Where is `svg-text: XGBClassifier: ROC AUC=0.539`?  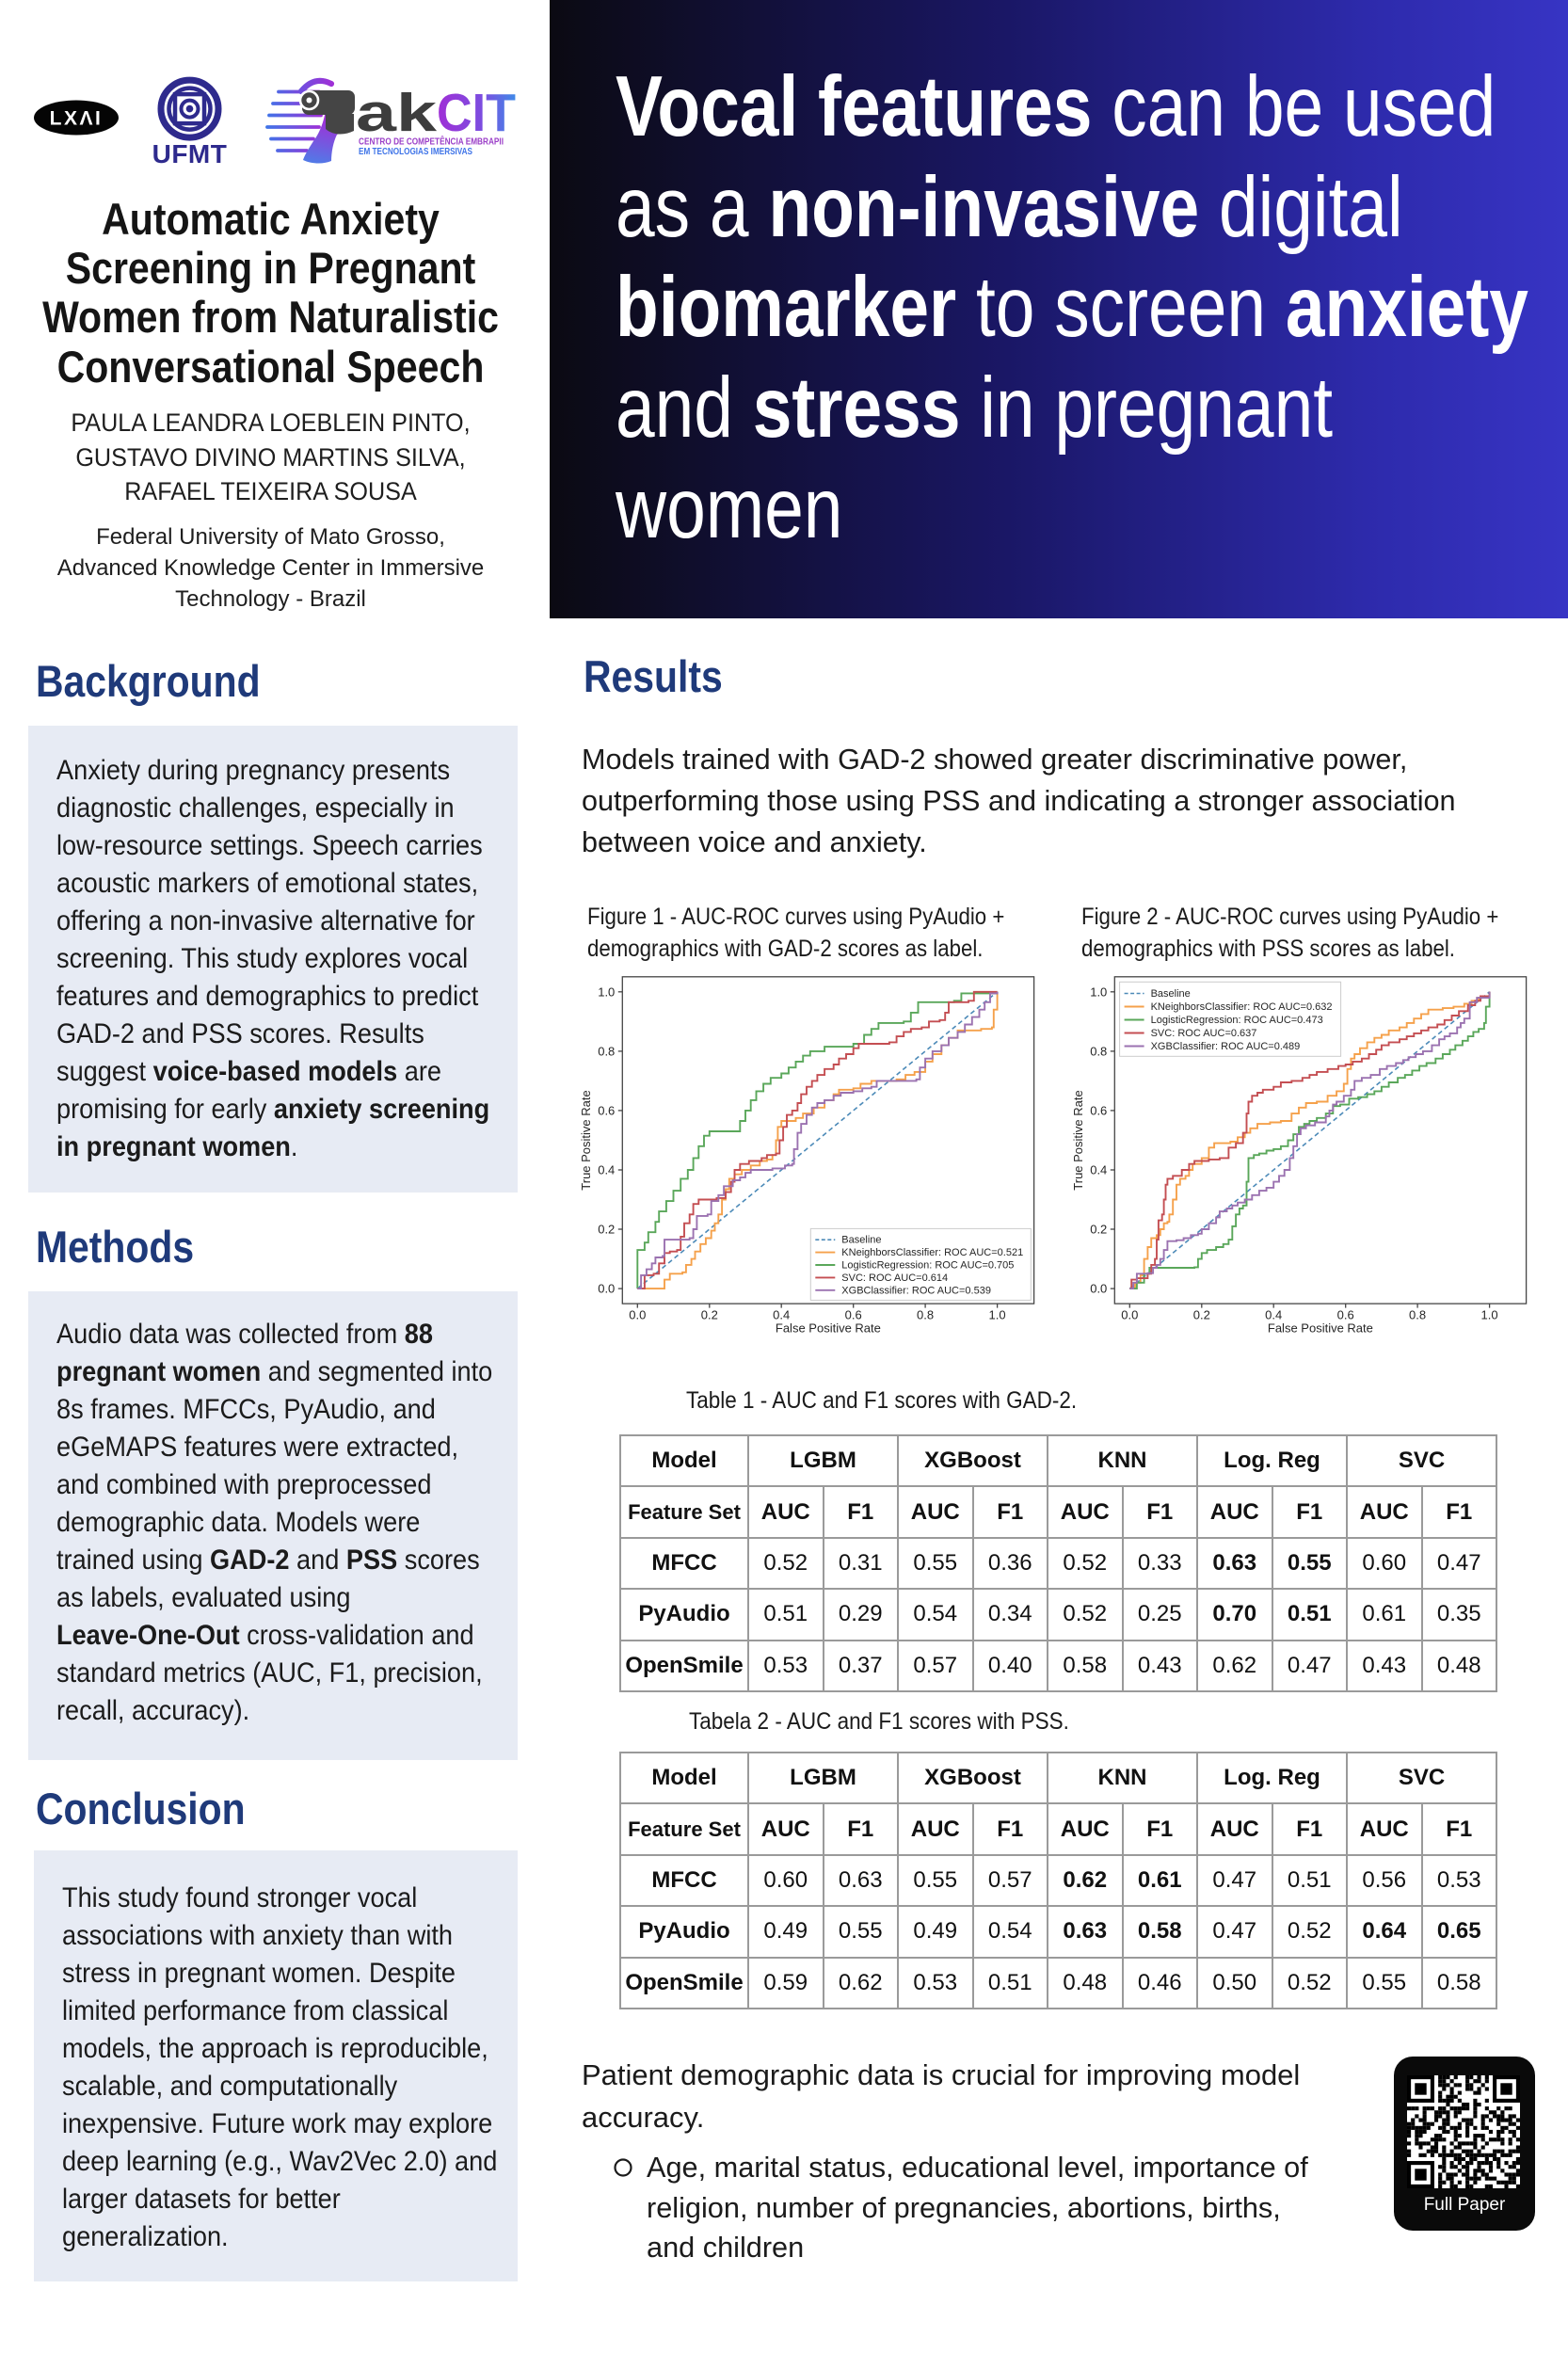 svg-text: XGBClassifier: ROC AUC=0.539 is located at coordinates (916, 1290).